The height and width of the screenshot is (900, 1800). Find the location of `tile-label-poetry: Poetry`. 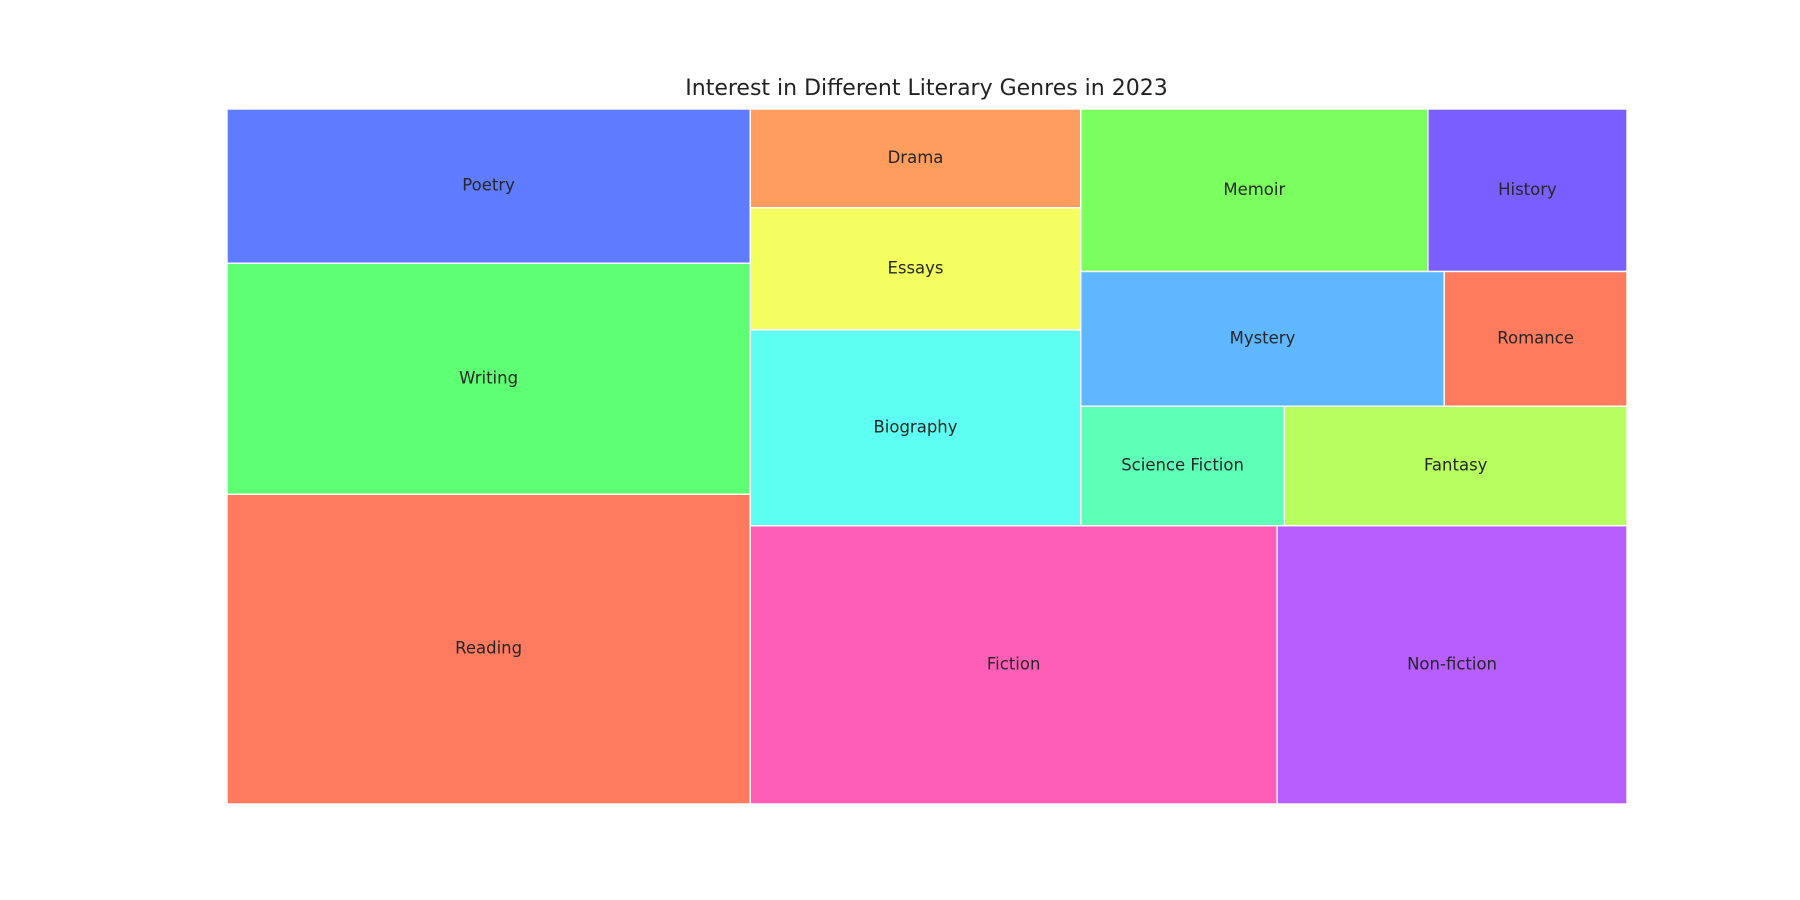

tile-label-poetry: Poetry is located at coordinates (488, 185).